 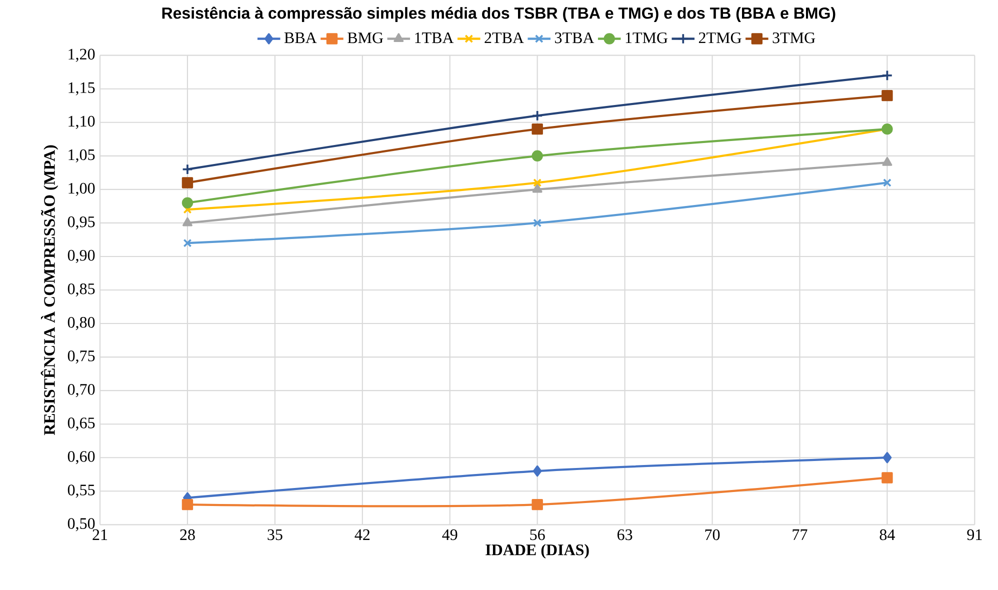 What do you see at coordinates (81, 122) in the screenshot?
I see `y-tick-label: 1,10` at bounding box center [81, 122].